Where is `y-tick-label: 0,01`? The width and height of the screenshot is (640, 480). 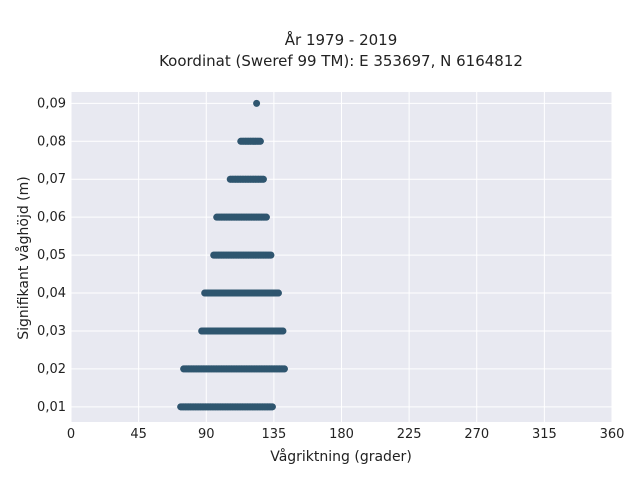 y-tick-label: 0,01 is located at coordinates (51, 407).